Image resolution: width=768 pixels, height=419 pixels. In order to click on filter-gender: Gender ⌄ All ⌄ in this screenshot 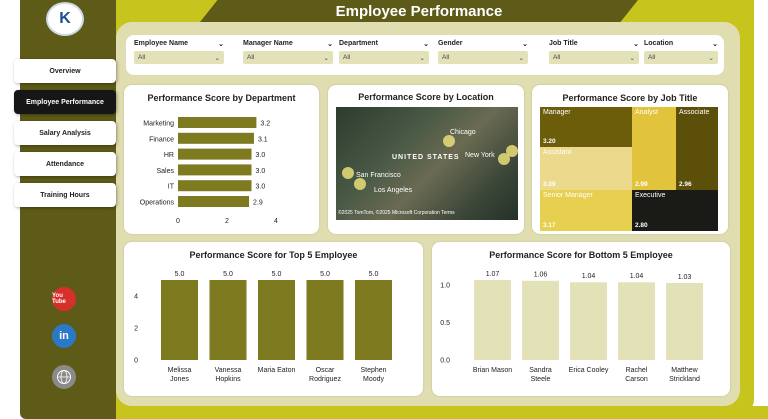, I will do `click(483, 52)`.